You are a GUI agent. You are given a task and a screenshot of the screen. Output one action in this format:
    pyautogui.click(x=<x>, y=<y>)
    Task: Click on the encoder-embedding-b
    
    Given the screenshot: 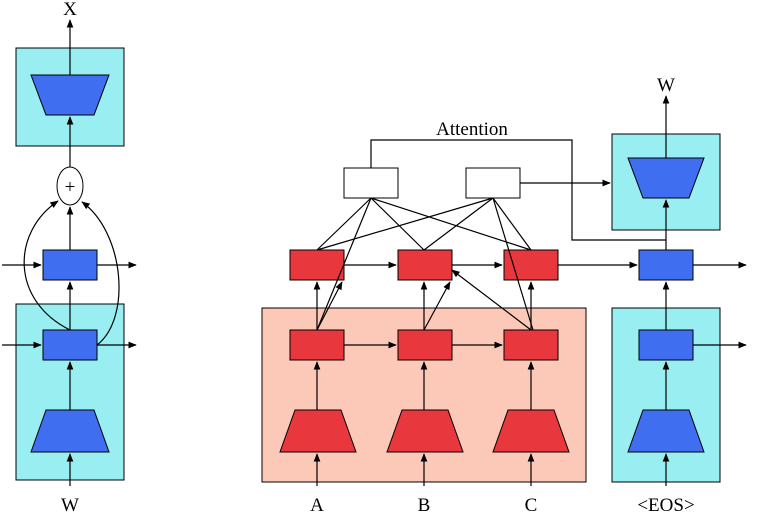 What is the action you would take?
    pyautogui.click(x=425, y=431)
    